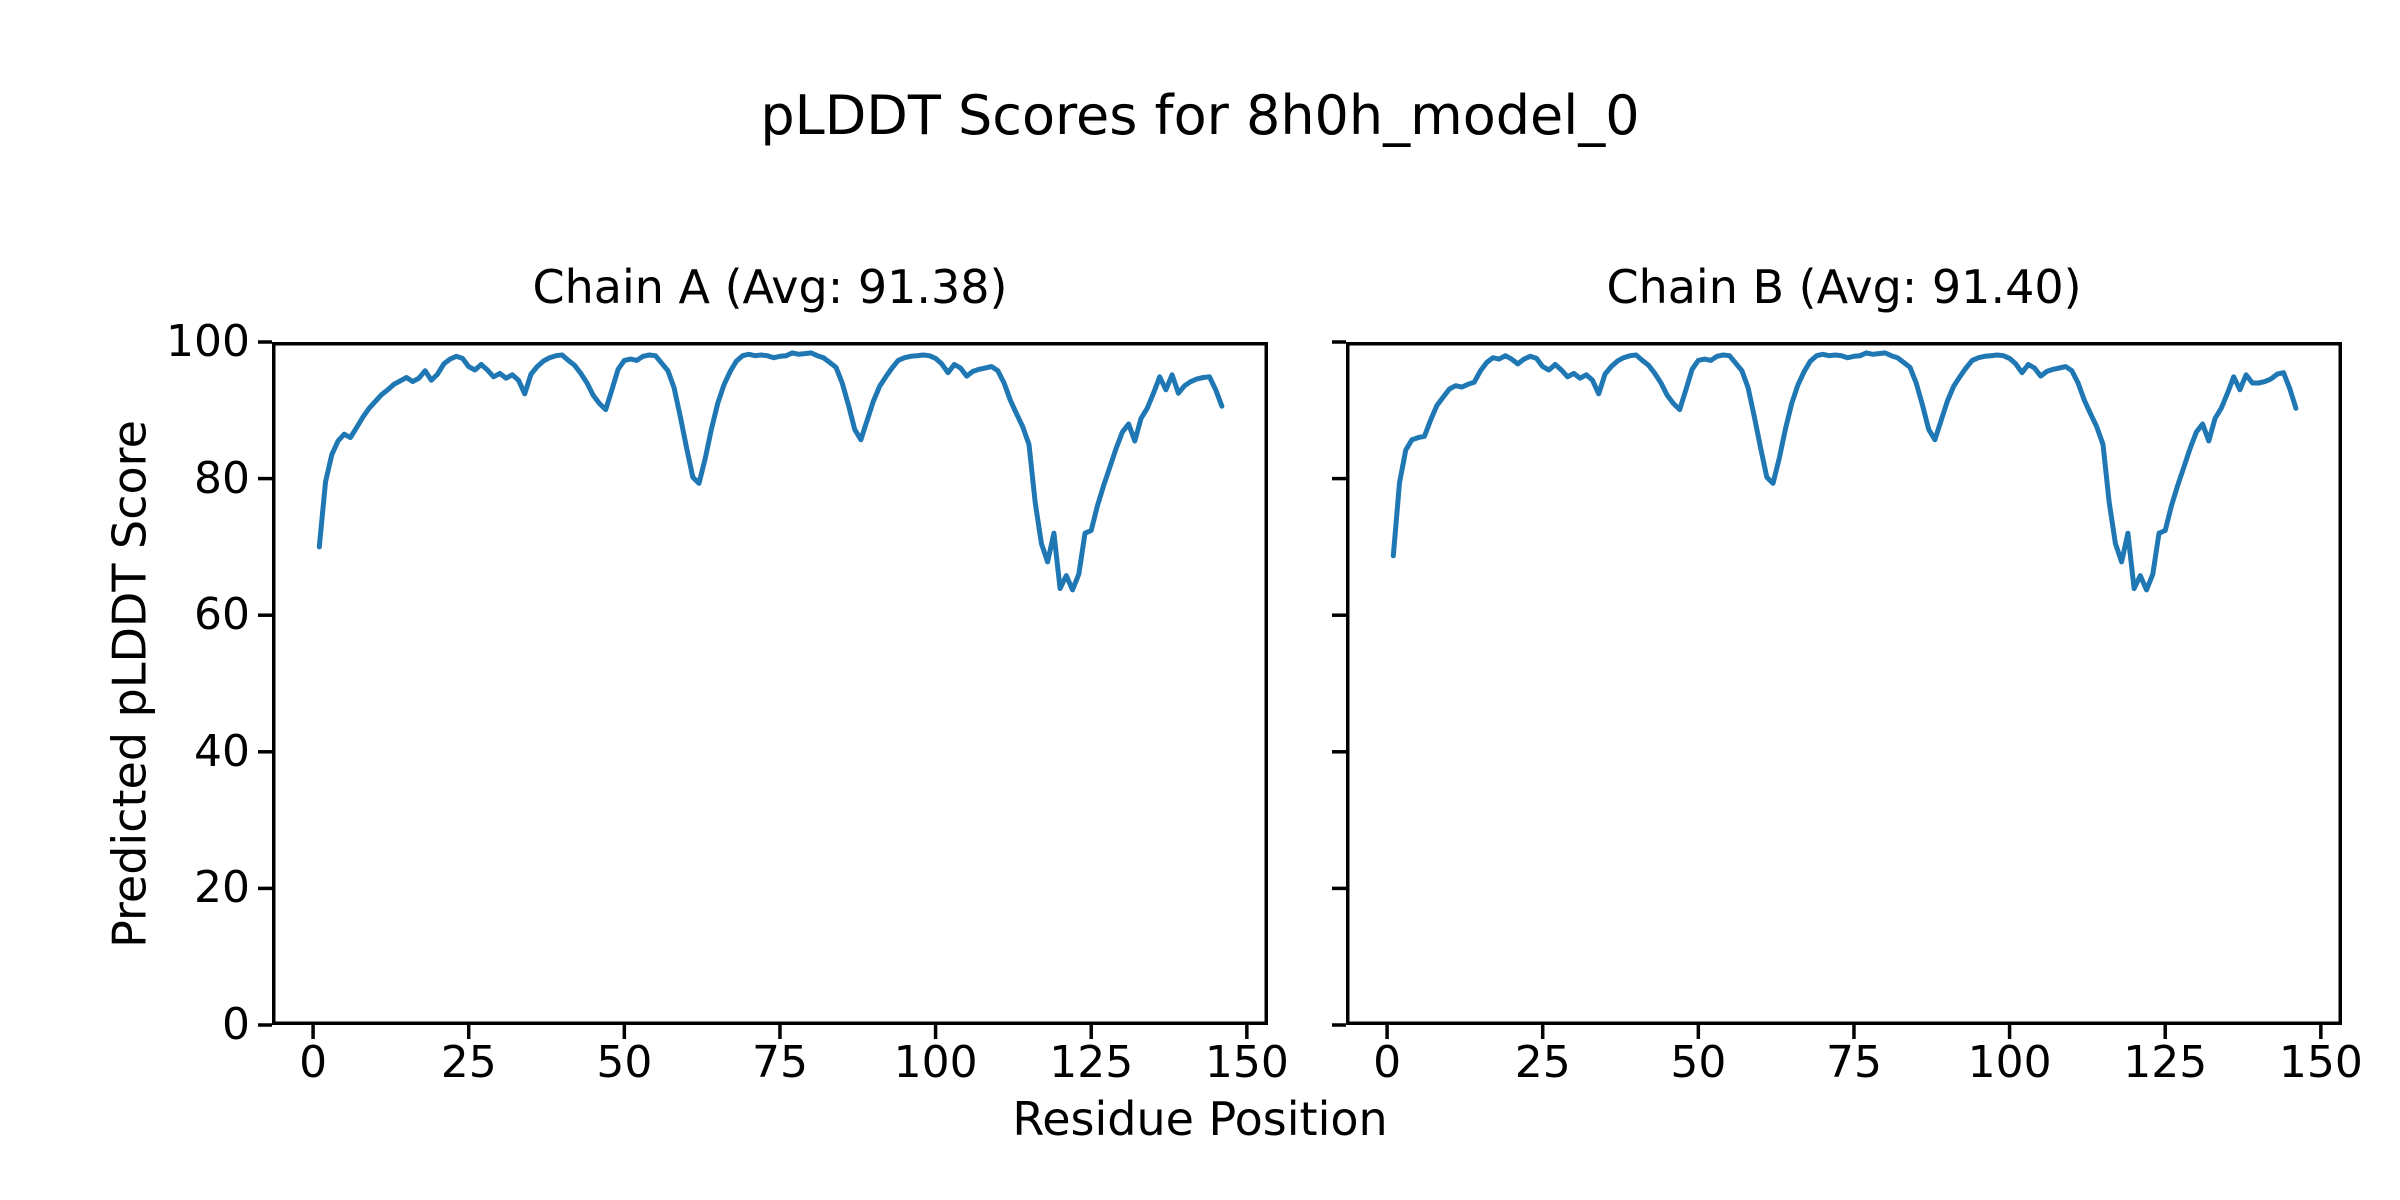 Image resolution: width=2400 pixels, height=1200 pixels. I want to click on y-tick-label: 40, so click(222, 751).